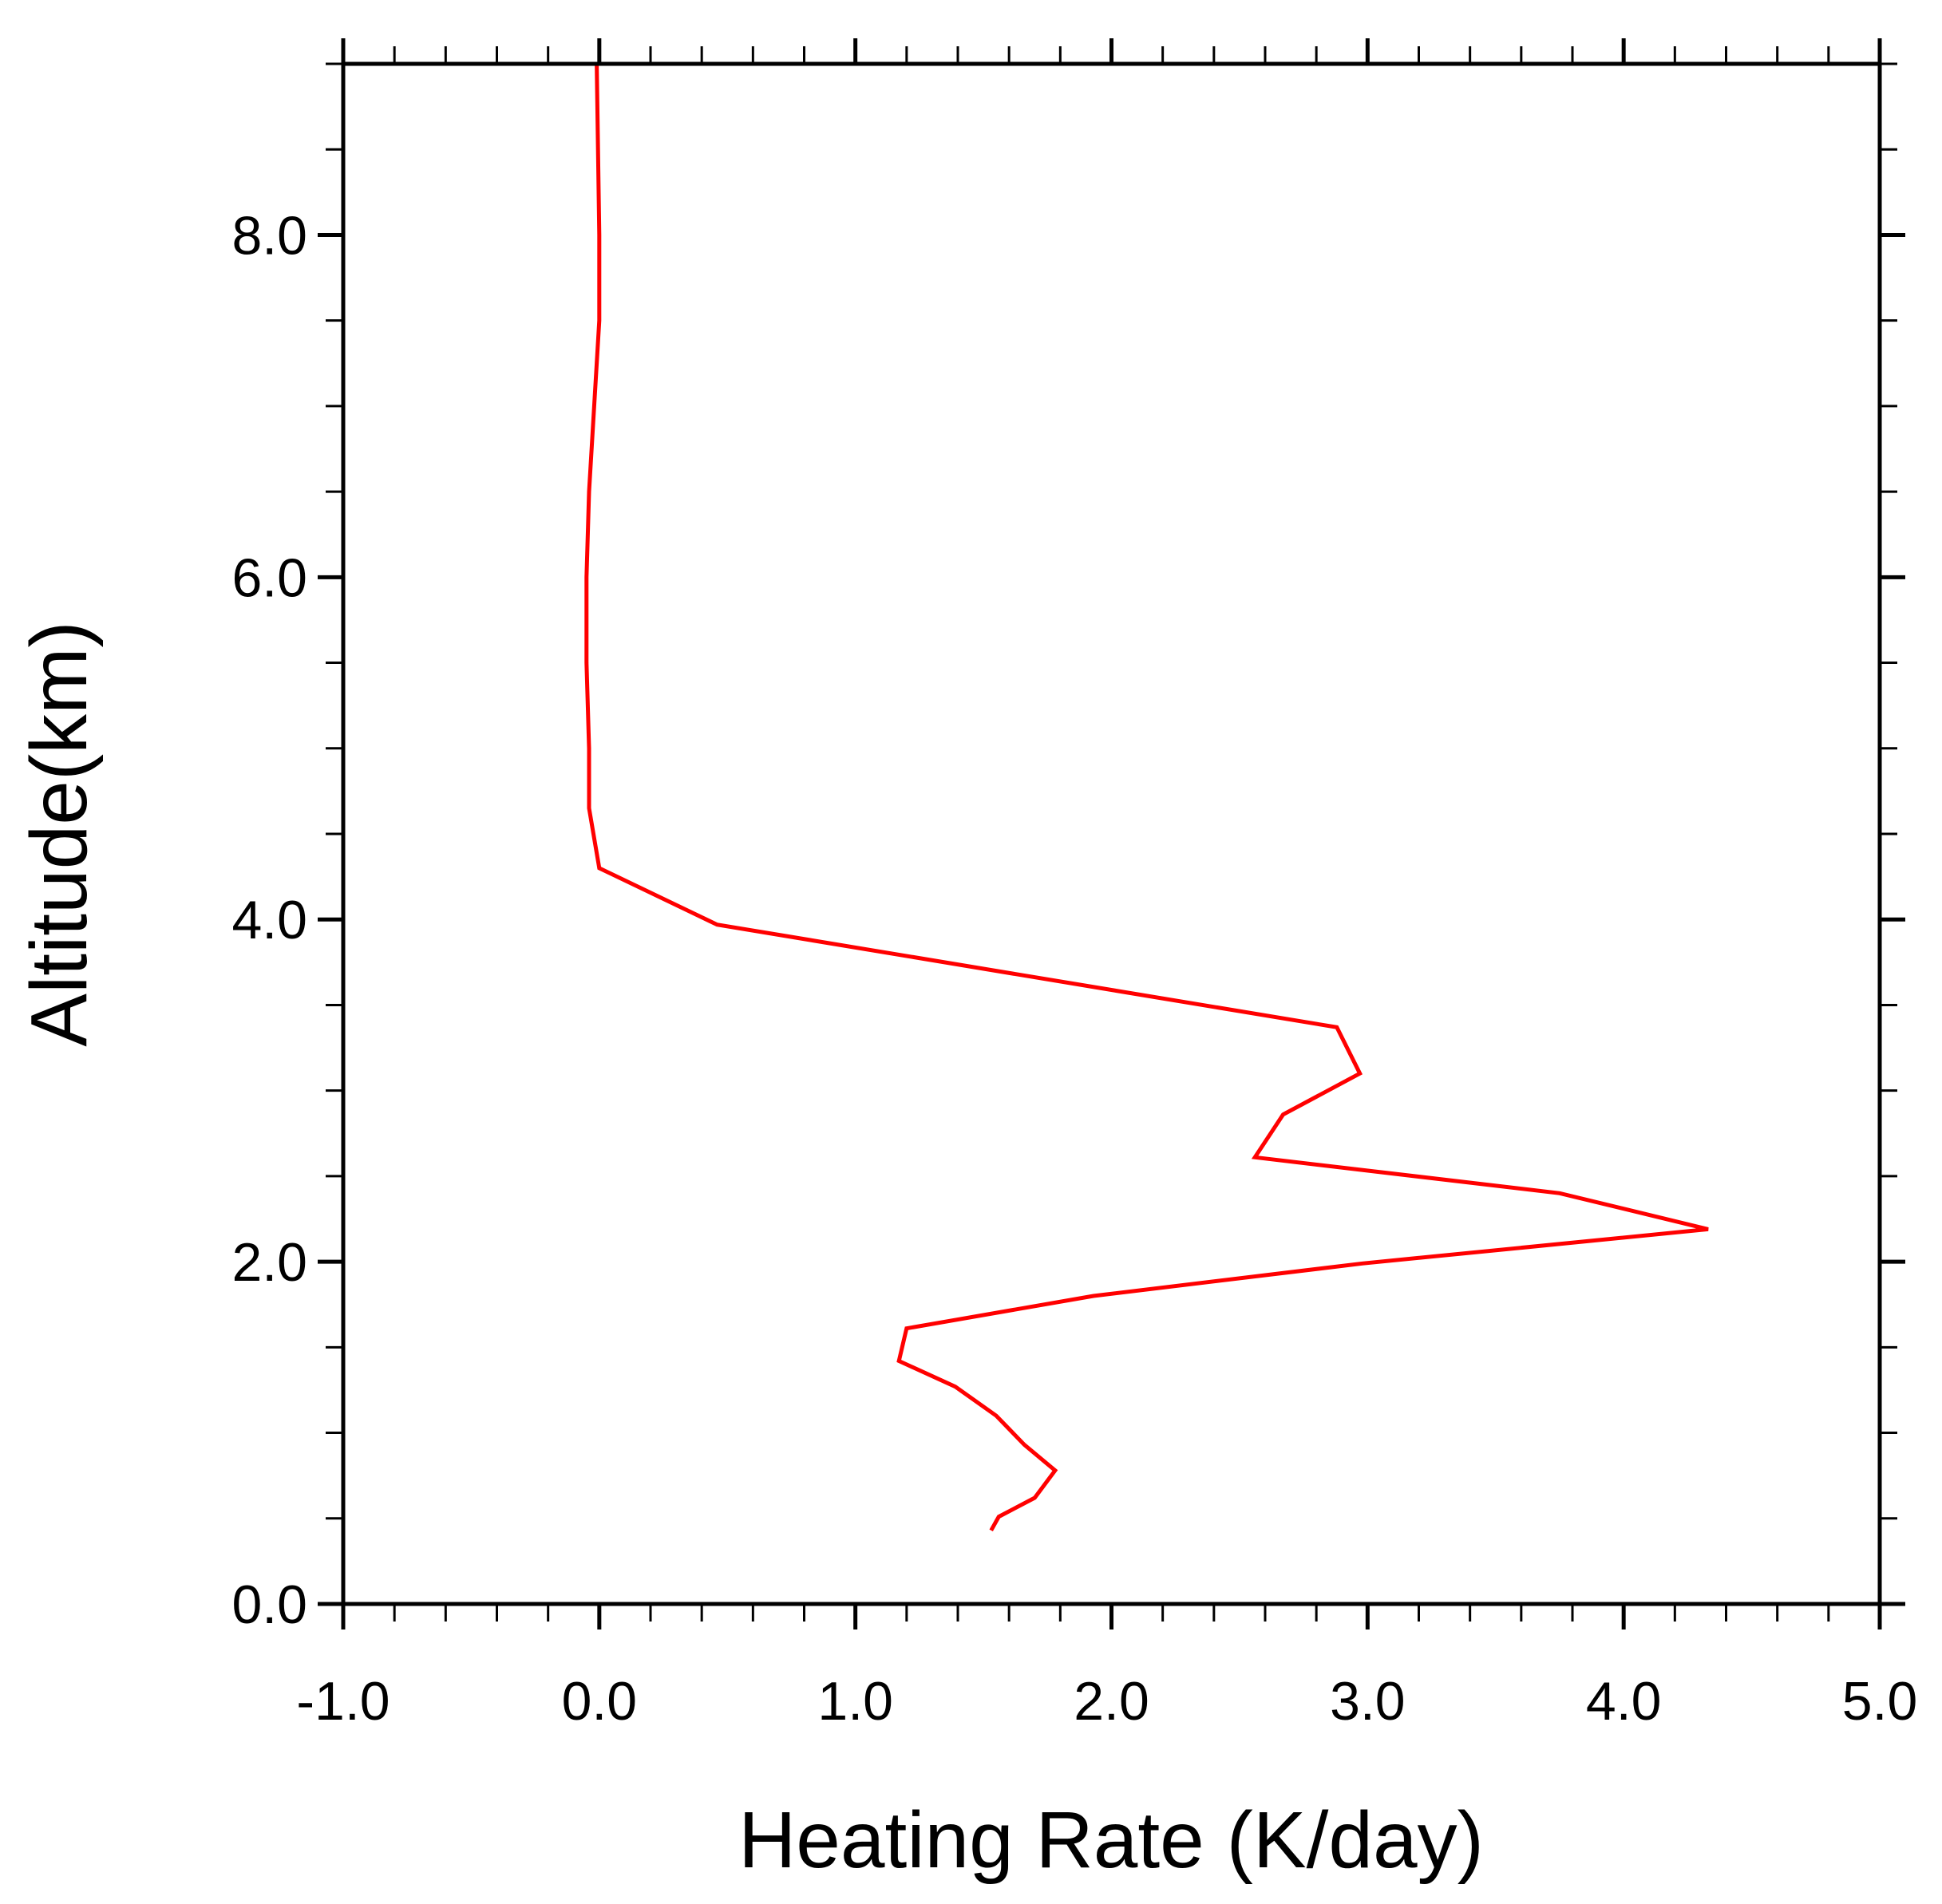 The image size is (1942, 1904). What do you see at coordinates (269, 1262) in the screenshot?
I see `y-tick-label: 2.0` at bounding box center [269, 1262].